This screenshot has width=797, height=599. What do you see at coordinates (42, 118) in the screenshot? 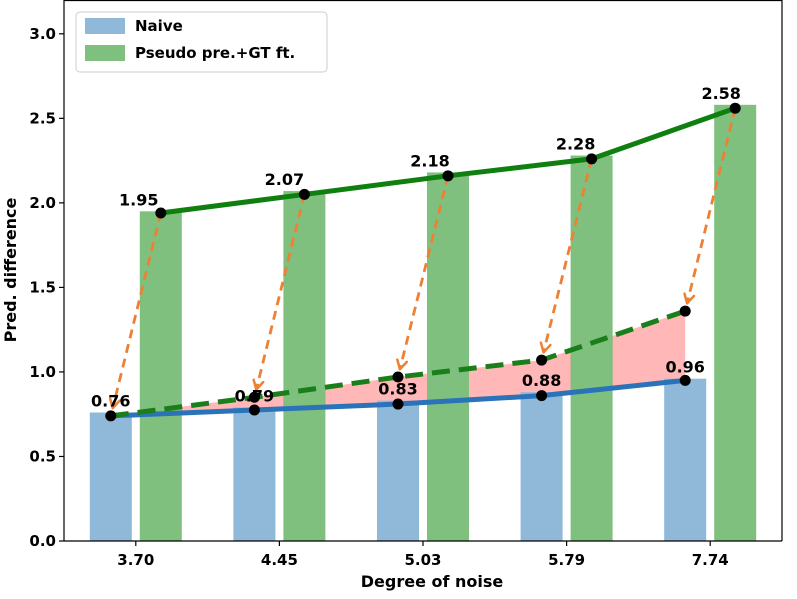
I see `y-tick-label-5: 2.5` at bounding box center [42, 118].